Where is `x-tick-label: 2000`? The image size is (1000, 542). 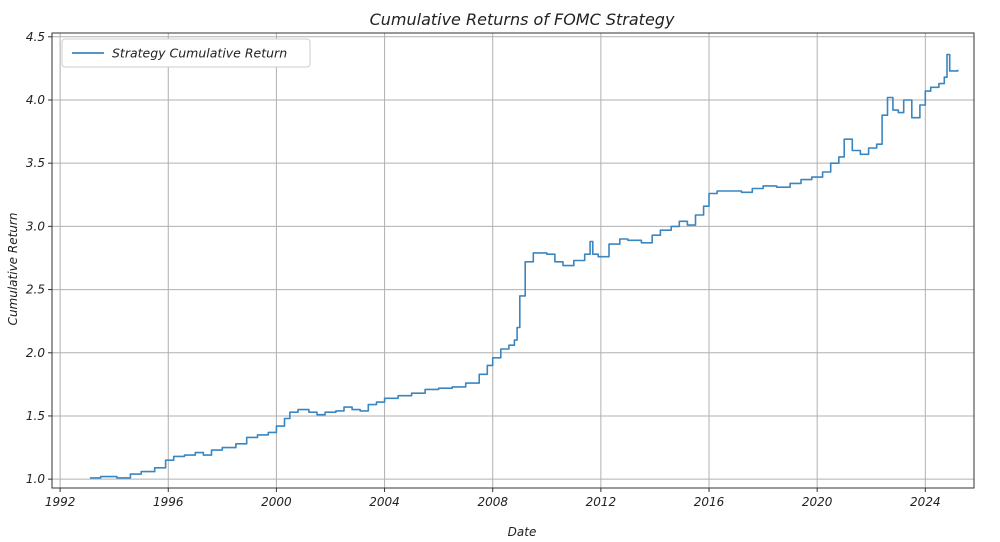 x-tick-label: 2000 is located at coordinates (276, 502).